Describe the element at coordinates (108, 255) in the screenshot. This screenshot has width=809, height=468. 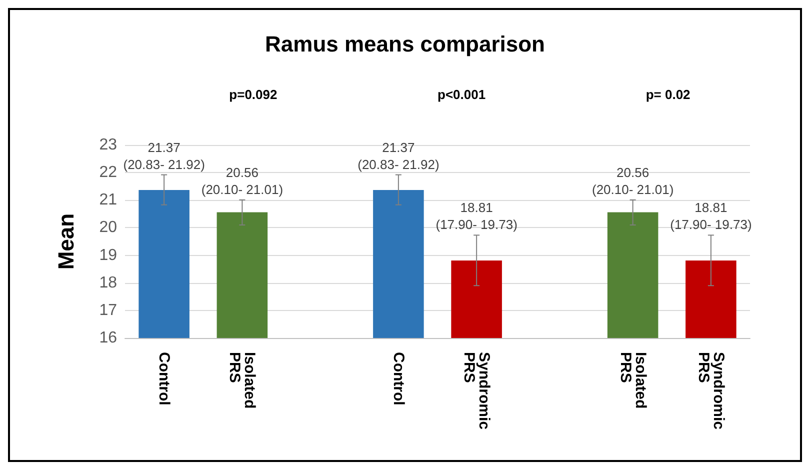
I see `y-tick-label: 19` at that location.